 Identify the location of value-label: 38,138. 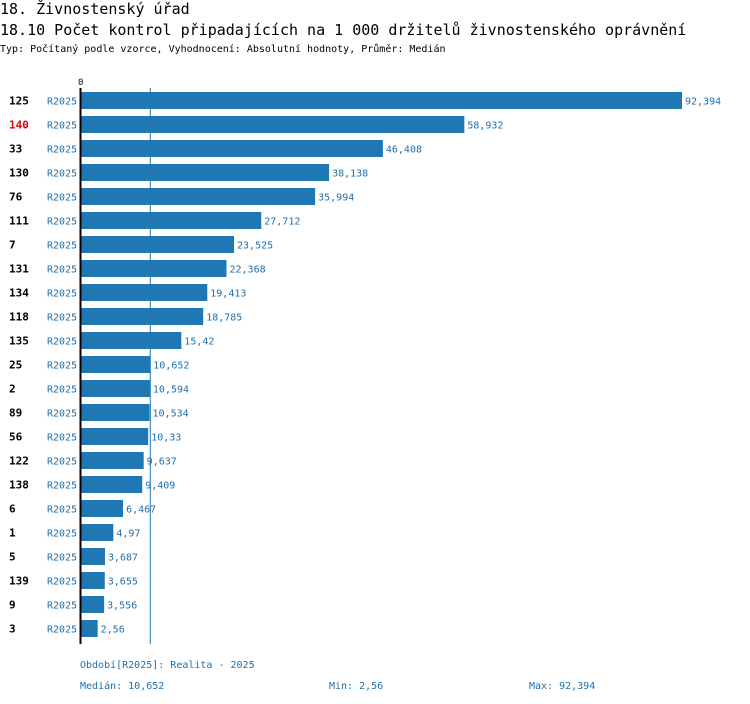
(350, 174).